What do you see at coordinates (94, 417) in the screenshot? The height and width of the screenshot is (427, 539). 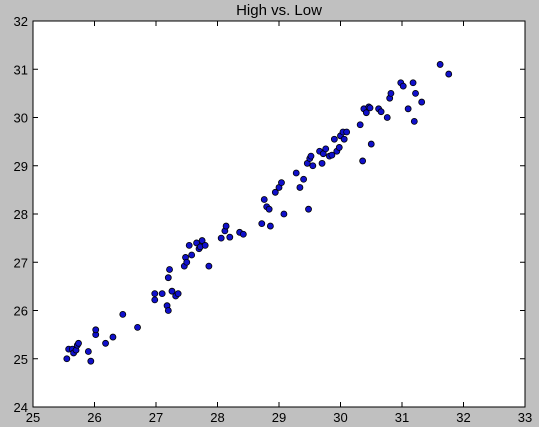 I see `x-tick-label: 26` at bounding box center [94, 417].